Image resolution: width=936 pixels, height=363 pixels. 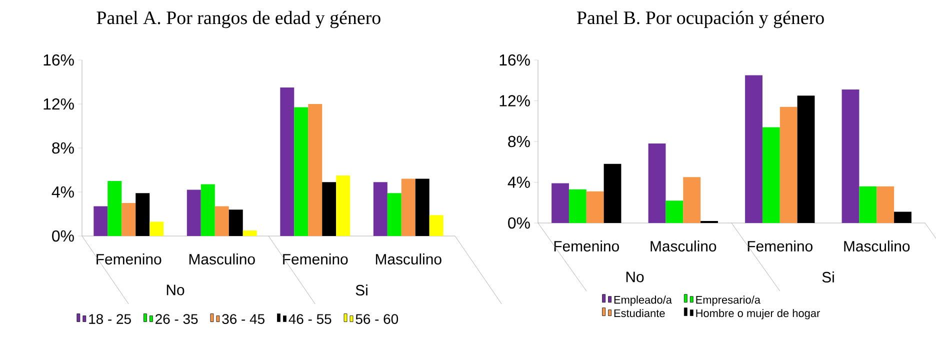 I want to click on legend-label: 26 - 35, so click(x=177, y=319).